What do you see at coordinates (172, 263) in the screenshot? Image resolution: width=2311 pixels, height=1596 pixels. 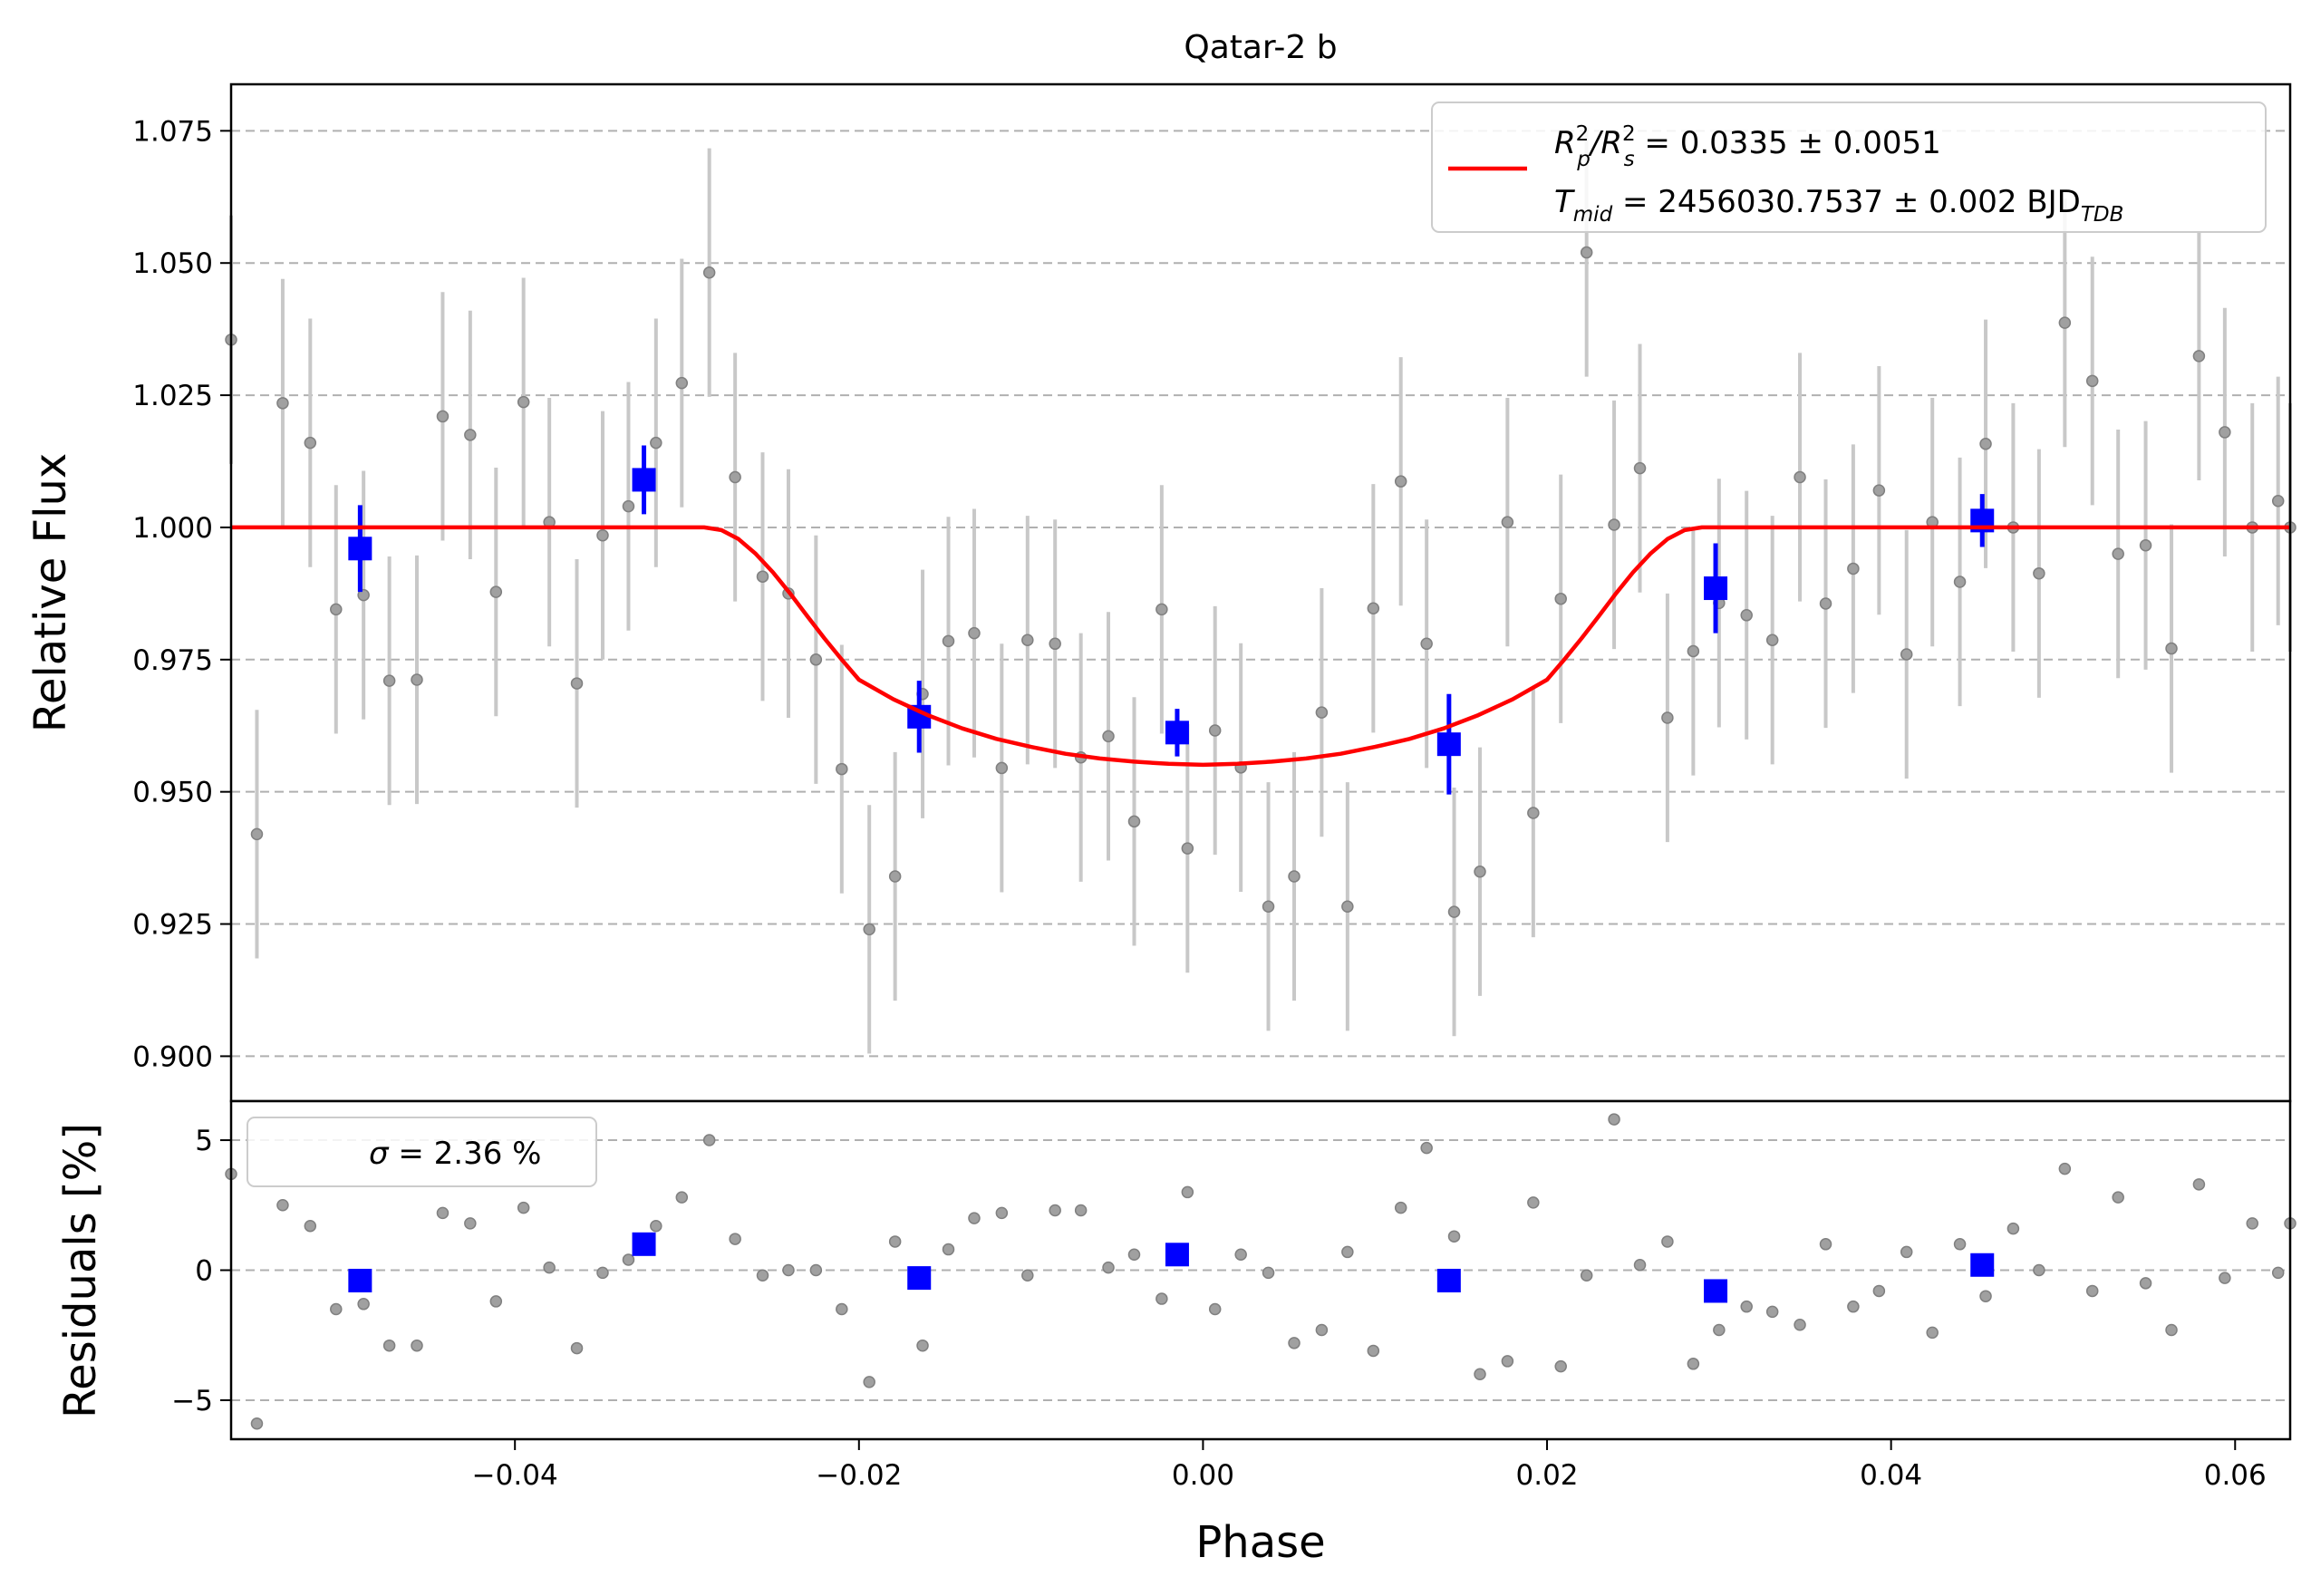 I see `top-y-tick-label: 1.050` at bounding box center [172, 263].